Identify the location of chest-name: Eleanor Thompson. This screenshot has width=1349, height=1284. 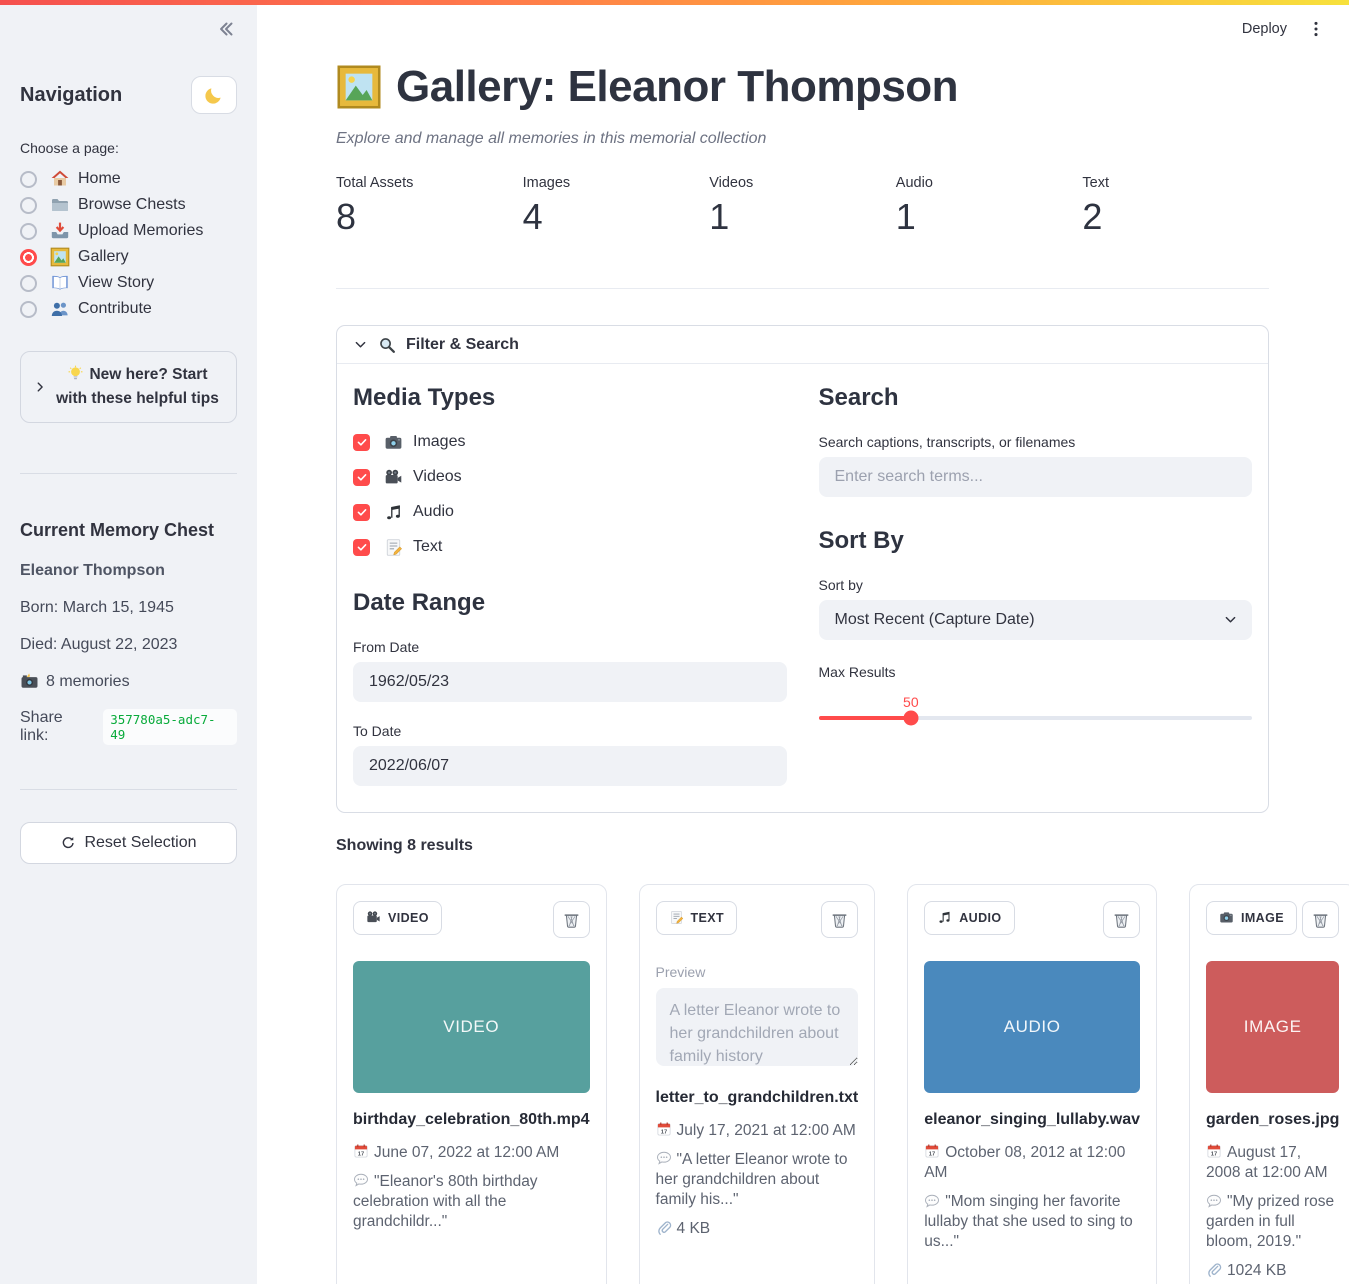
(92, 571).